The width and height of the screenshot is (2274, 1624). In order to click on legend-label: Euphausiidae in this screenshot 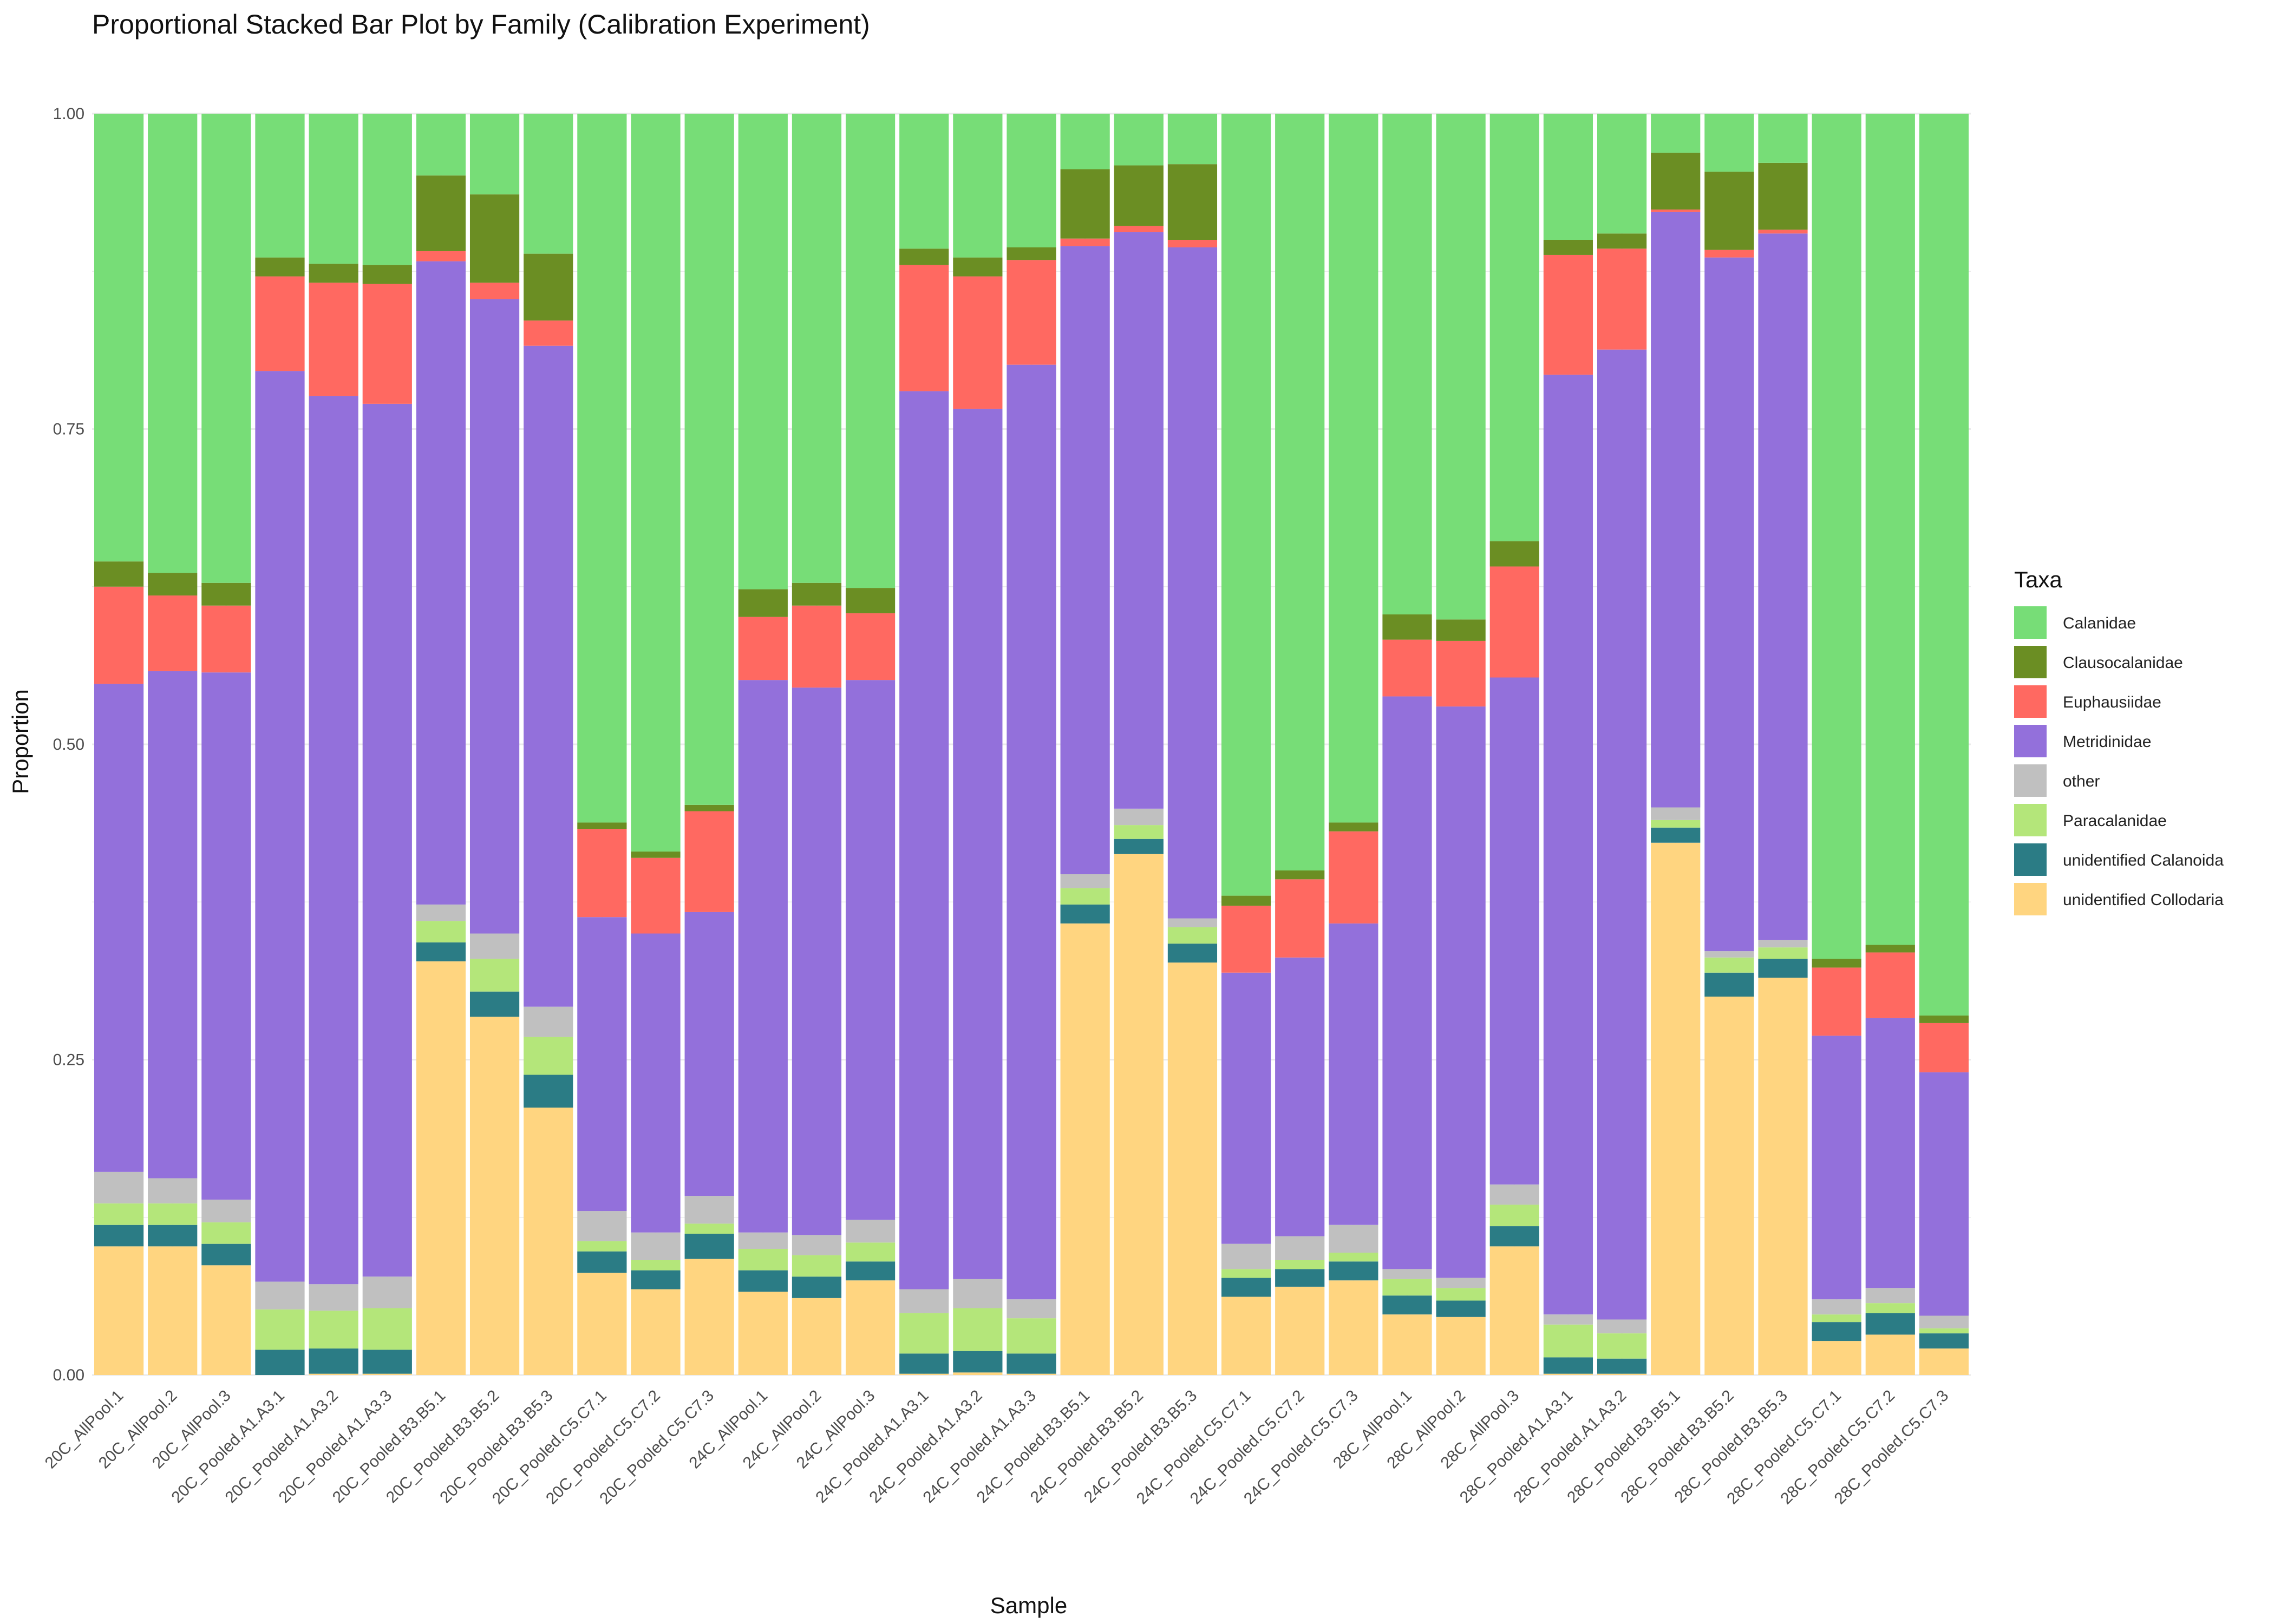, I will do `click(2112, 702)`.